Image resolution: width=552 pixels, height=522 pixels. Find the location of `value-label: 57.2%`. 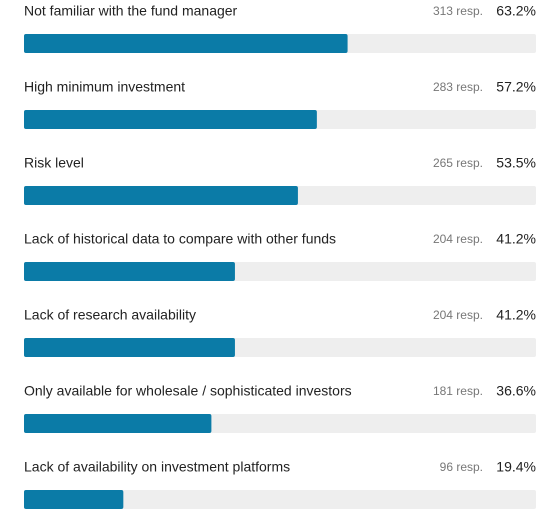

value-label: 57.2% is located at coordinates (516, 87).